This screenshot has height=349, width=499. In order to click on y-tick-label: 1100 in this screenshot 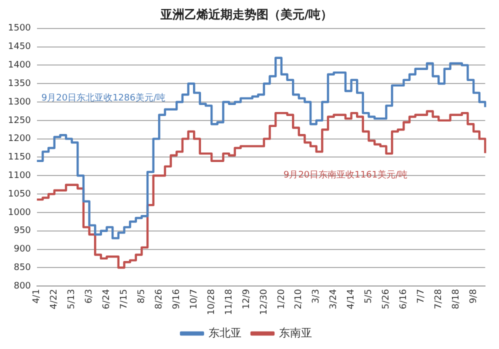, I will do `click(20, 175)`.